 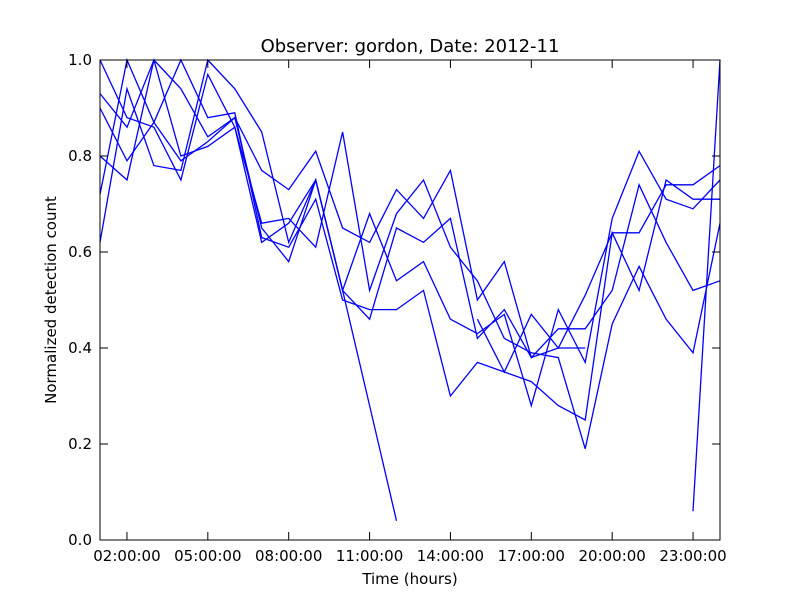 I want to click on y-tick-label: 1.0, so click(x=80, y=60).